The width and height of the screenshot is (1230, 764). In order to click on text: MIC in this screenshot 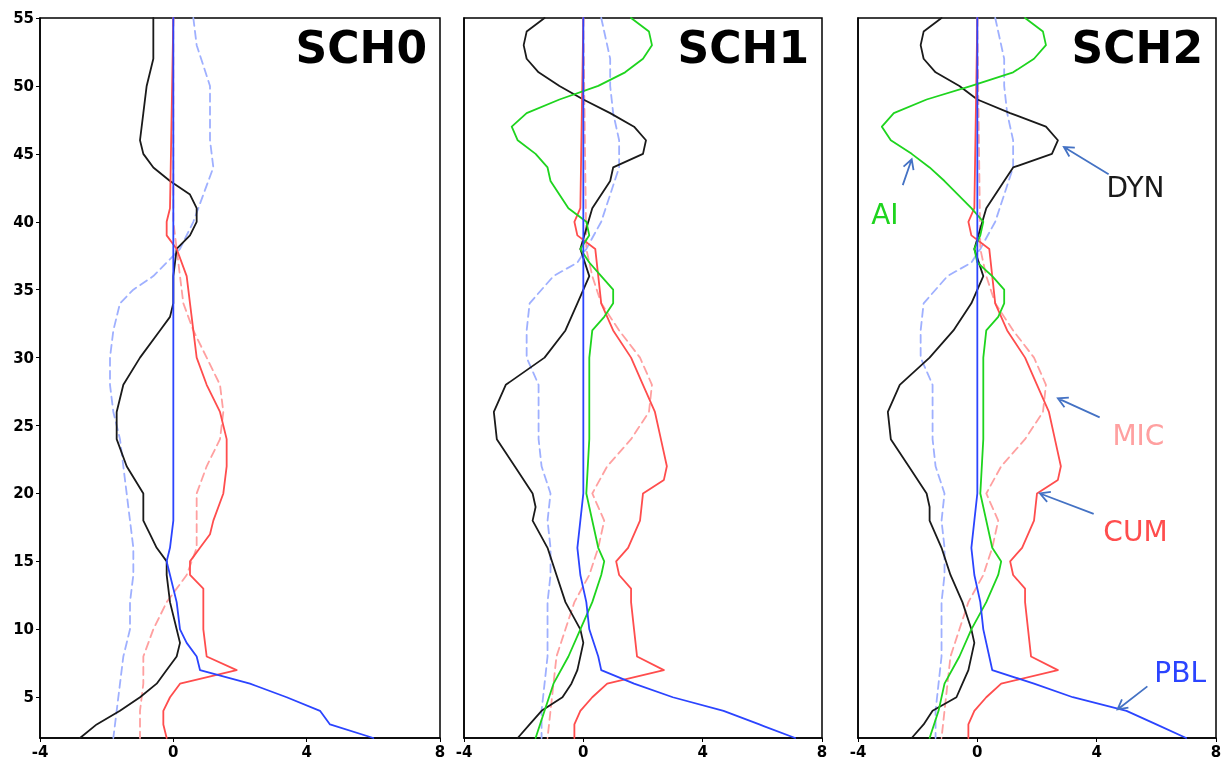, I will do `click(1138, 435)`.